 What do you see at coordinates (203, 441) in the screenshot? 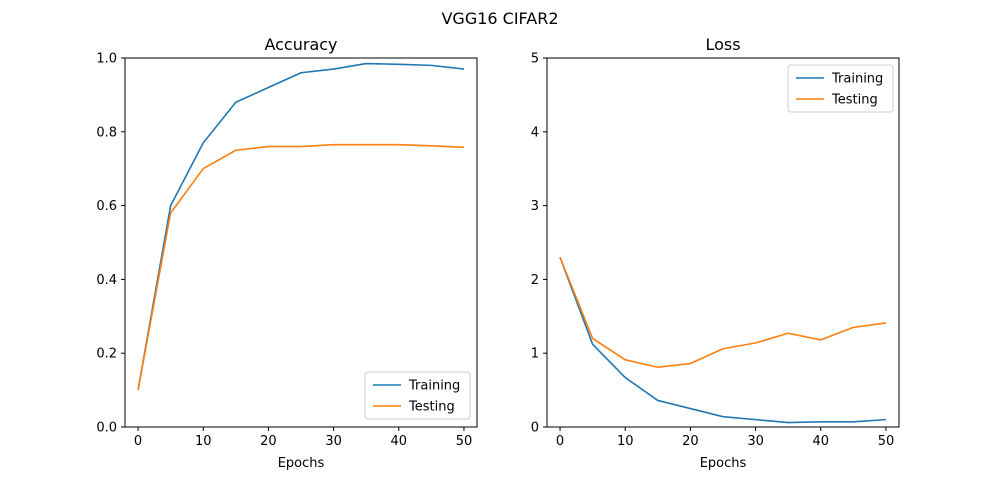
I see `accuracy-x-tick-label: 10` at bounding box center [203, 441].